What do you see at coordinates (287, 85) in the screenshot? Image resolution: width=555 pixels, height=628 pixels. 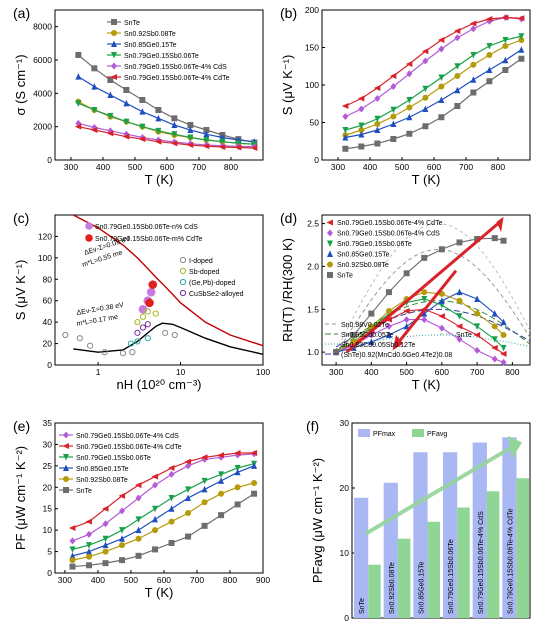 I see `y-axis-label: S (μV K⁻¹)` at bounding box center [287, 85].